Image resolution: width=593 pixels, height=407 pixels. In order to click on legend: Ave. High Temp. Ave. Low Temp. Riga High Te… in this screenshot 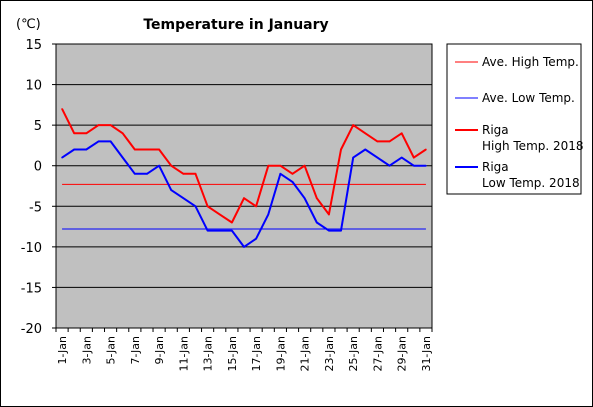, I will do `click(515, 119)`.